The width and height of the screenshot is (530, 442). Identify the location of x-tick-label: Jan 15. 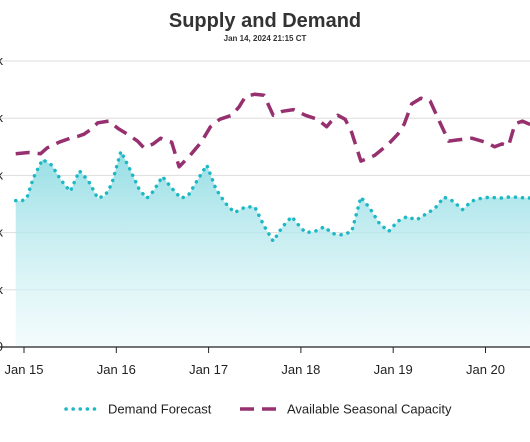
(23, 369).